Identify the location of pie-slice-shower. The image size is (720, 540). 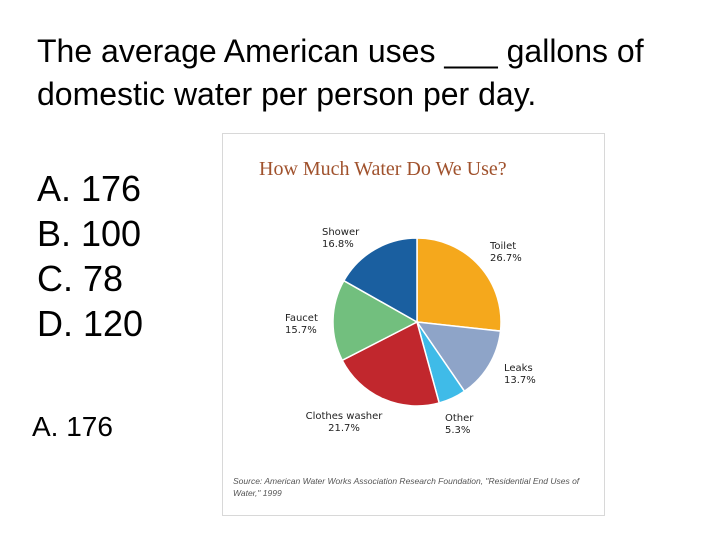
(380, 280).